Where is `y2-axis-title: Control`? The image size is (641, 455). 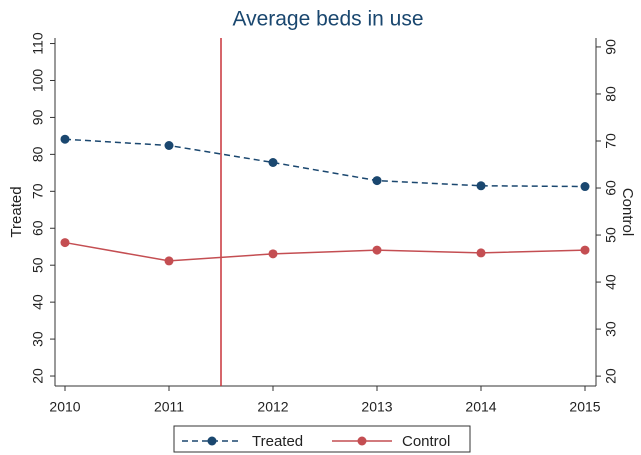 y2-axis-title: Control is located at coordinates (627, 212).